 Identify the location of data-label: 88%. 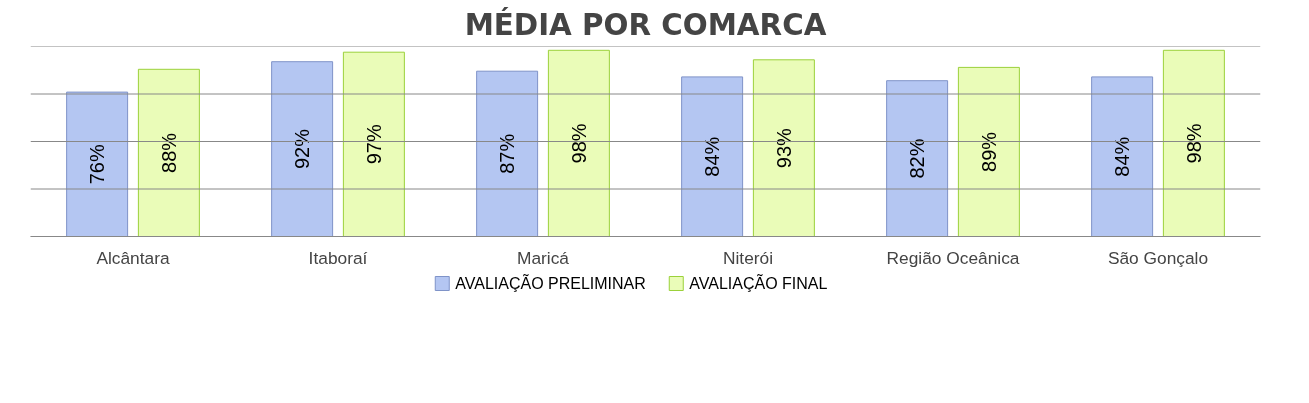
(168, 152).